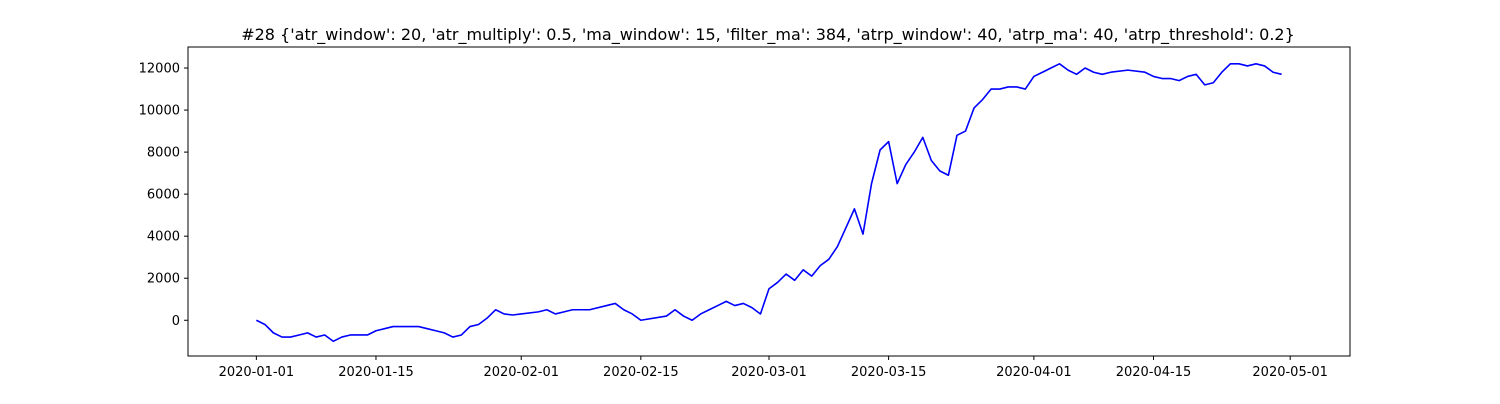  What do you see at coordinates (1290, 372) in the screenshot?
I see `x-tick-label: 2020-05-01` at bounding box center [1290, 372].